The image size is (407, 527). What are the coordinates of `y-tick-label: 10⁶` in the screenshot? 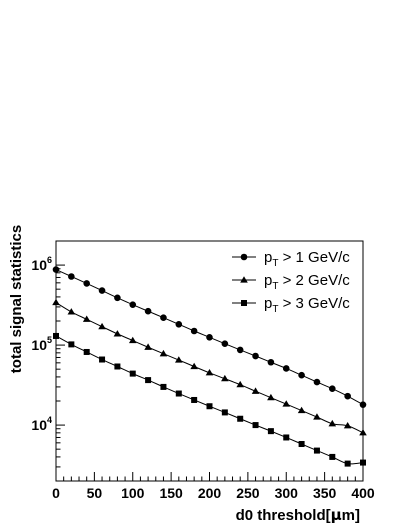 It's located at (41, 264).